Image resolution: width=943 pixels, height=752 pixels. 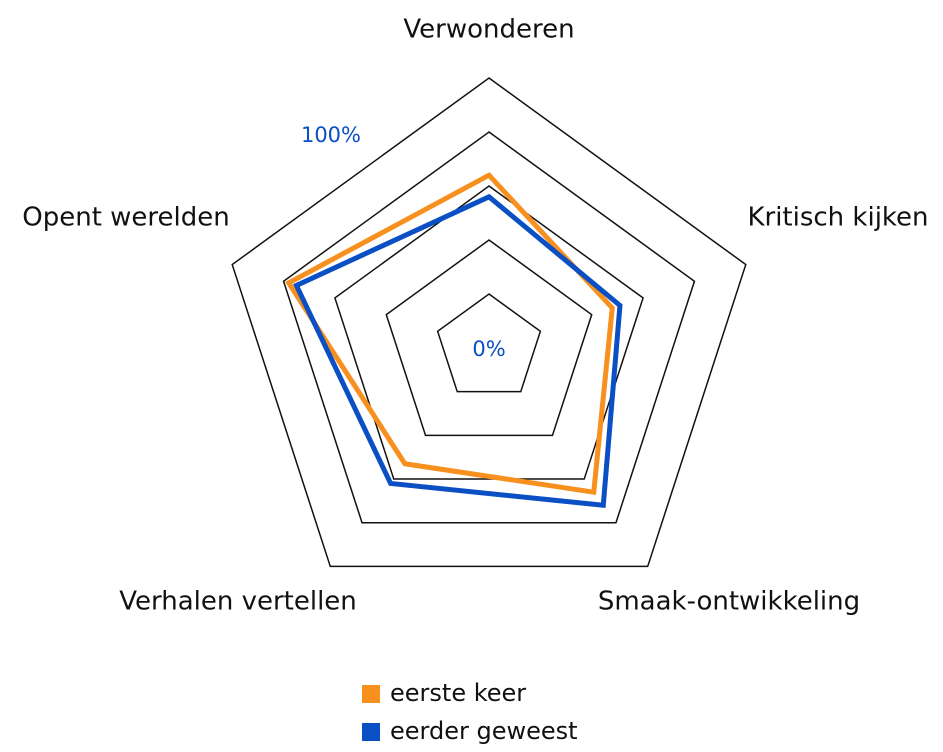 What do you see at coordinates (125, 218) in the screenshot?
I see `axis-label: Opent werelden` at bounding box center [125, 218].